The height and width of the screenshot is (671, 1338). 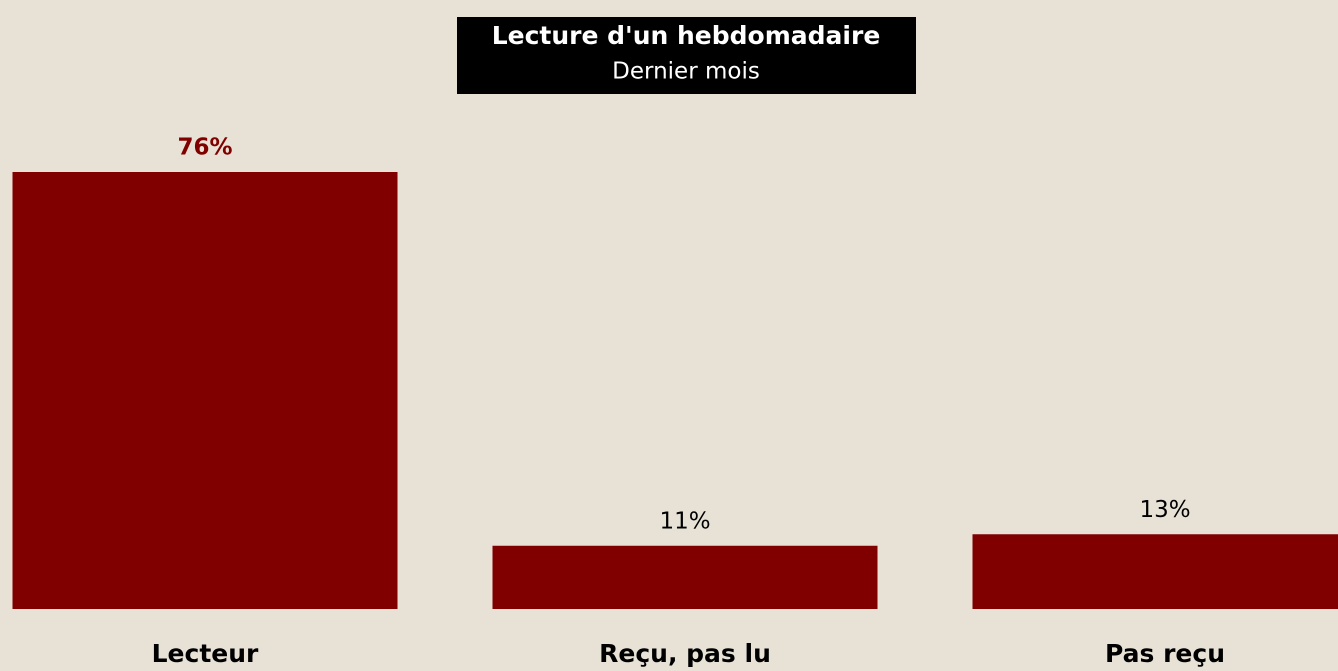 I want to click on title-box, so click(x=686, y=55).